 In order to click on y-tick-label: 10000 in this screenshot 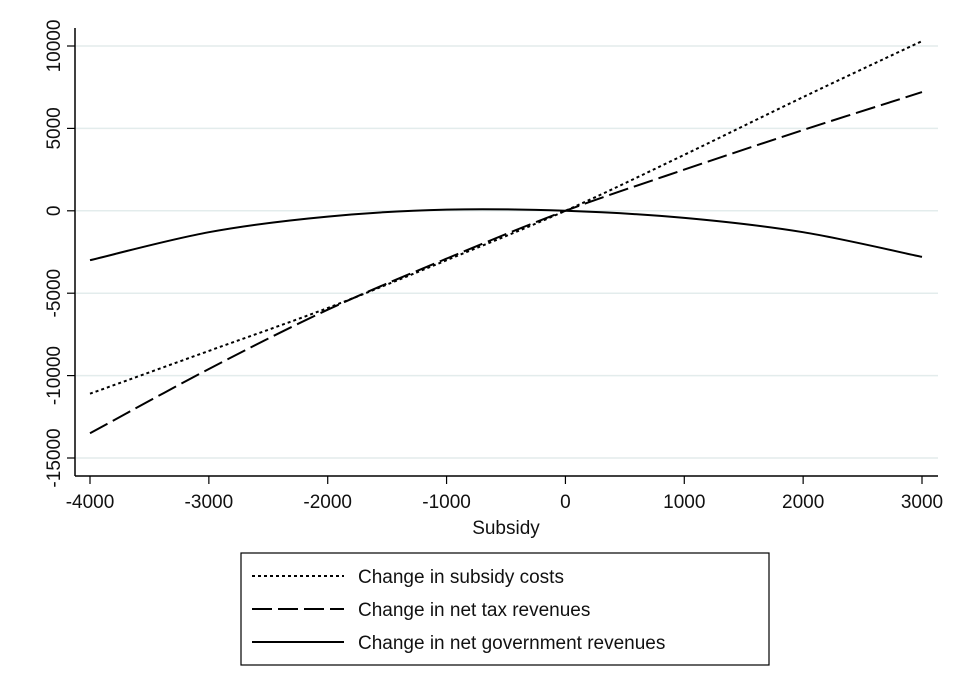, I will do `click(54, 46)`.